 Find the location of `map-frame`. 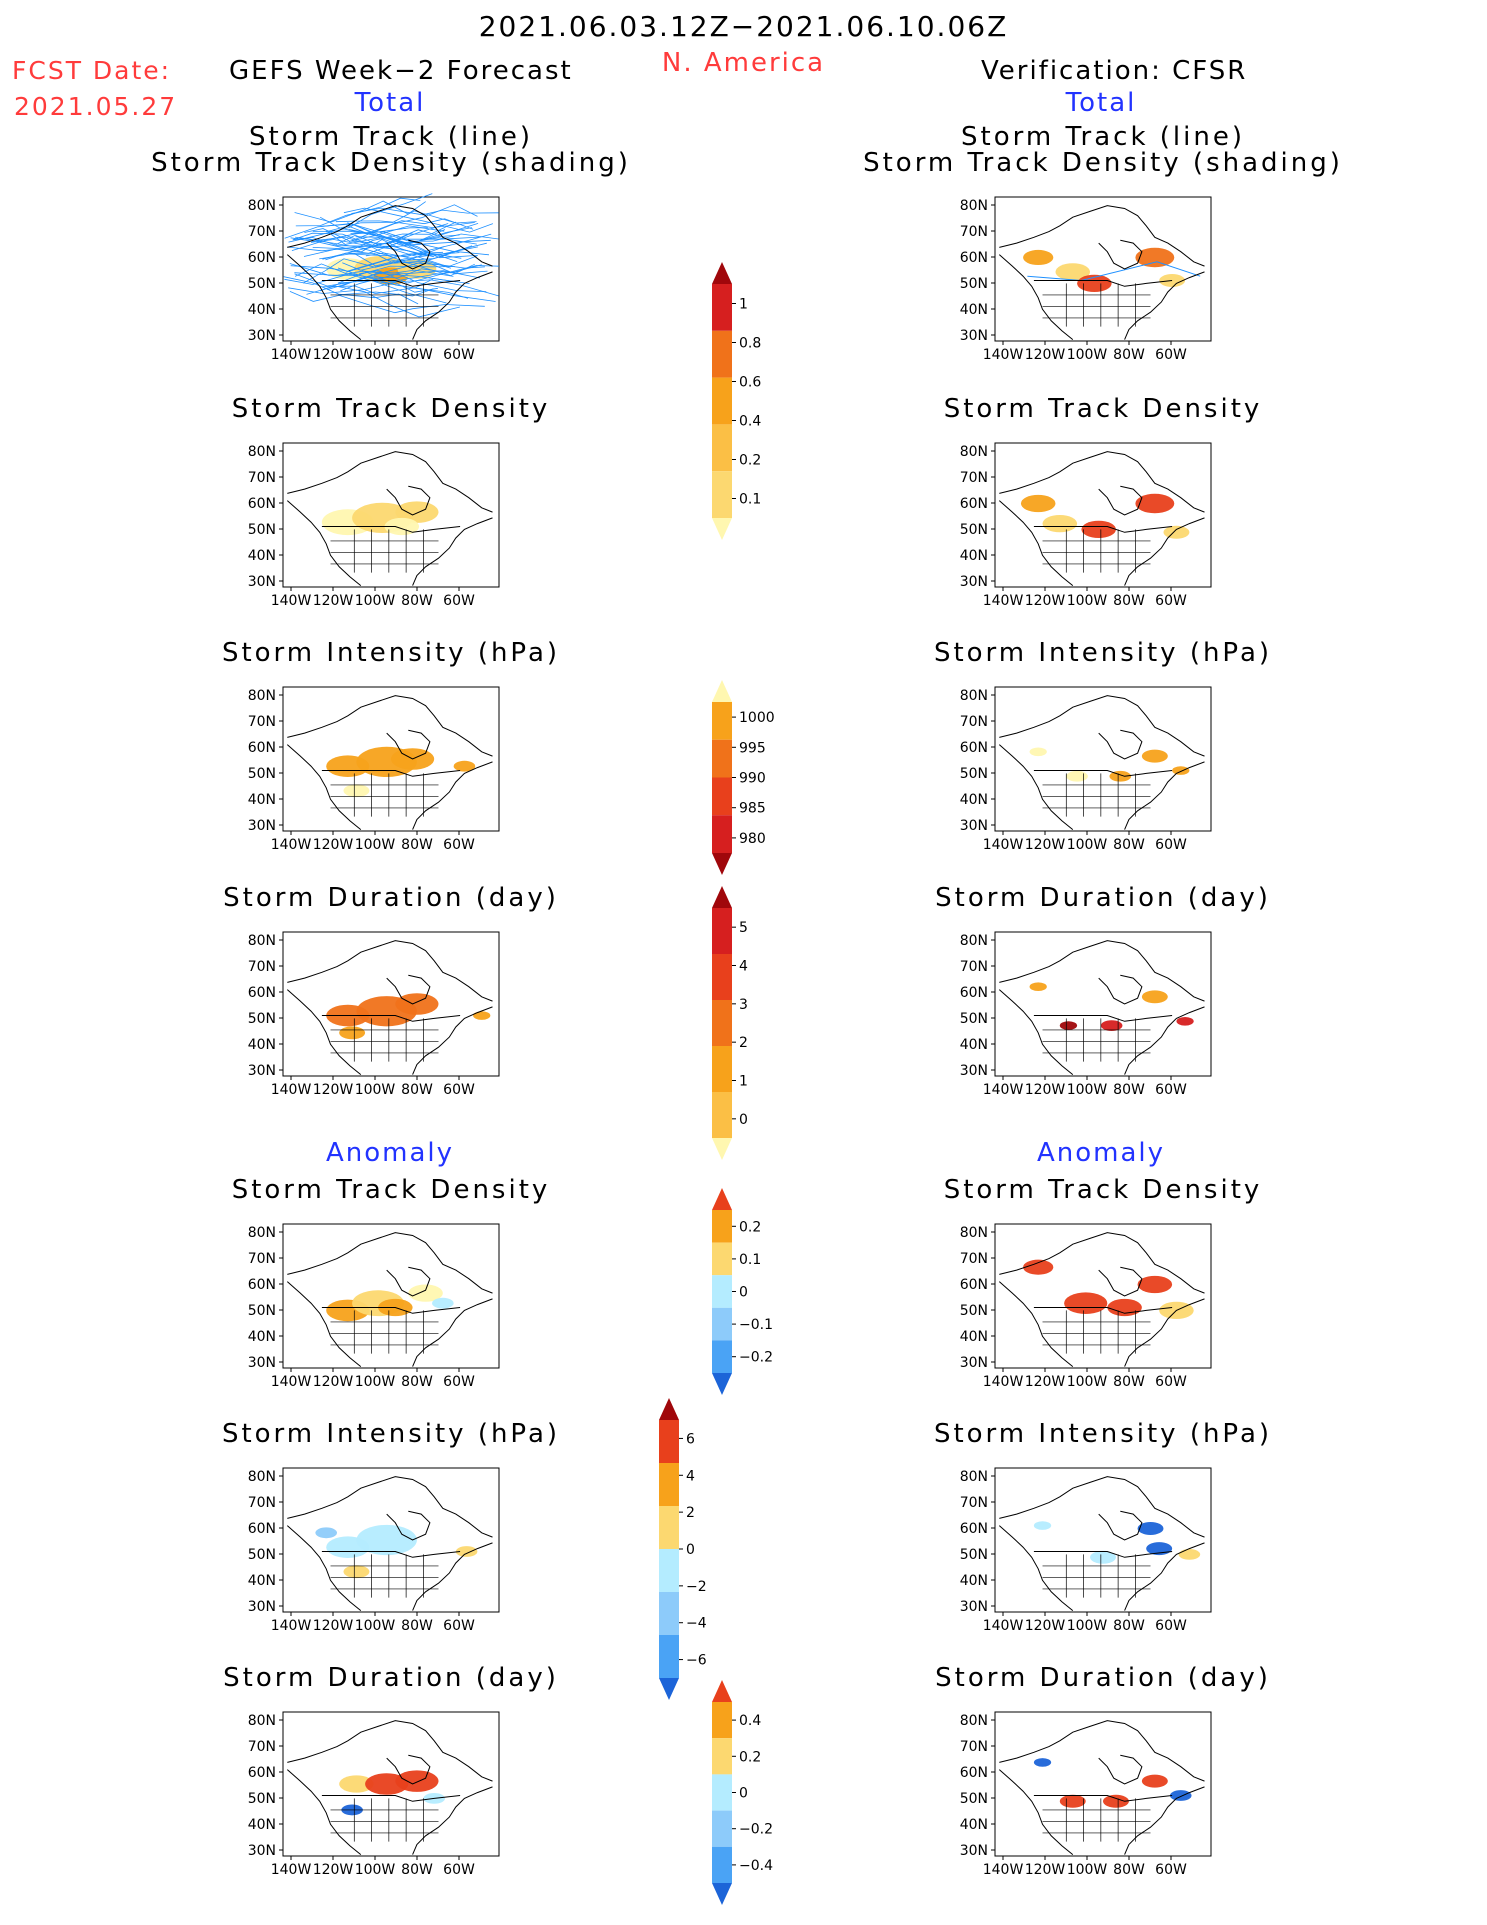

map-frame is located at coordinates (1103, 1296).